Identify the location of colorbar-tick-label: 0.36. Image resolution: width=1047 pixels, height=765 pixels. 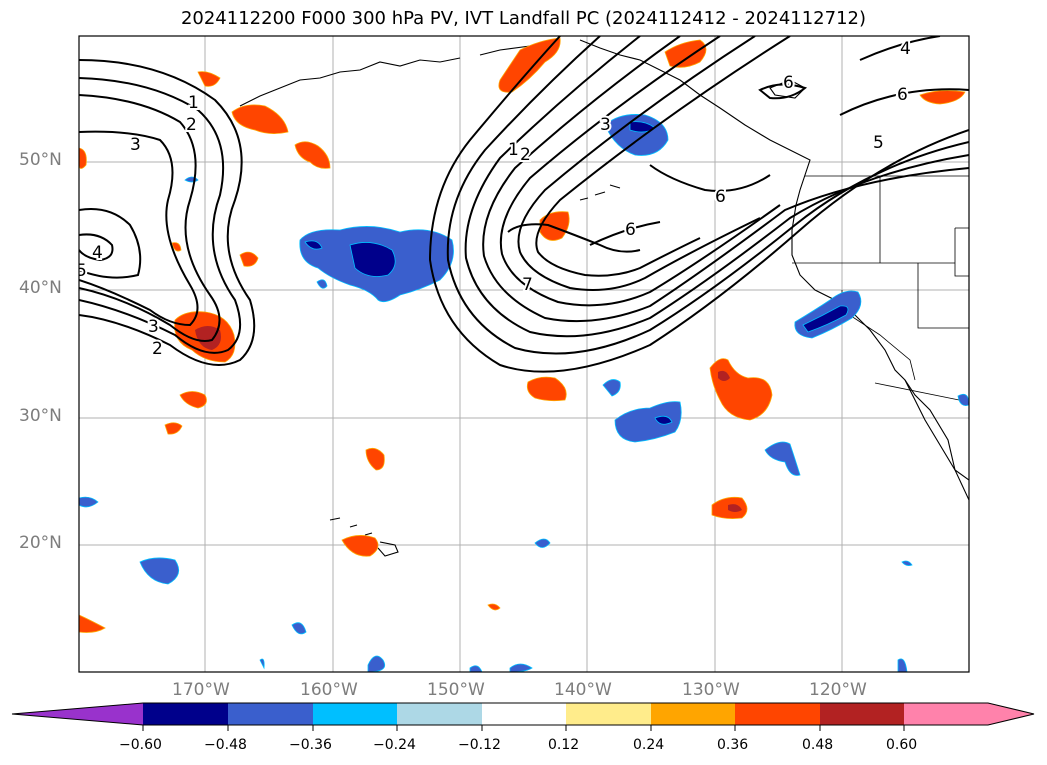
(733, 745).